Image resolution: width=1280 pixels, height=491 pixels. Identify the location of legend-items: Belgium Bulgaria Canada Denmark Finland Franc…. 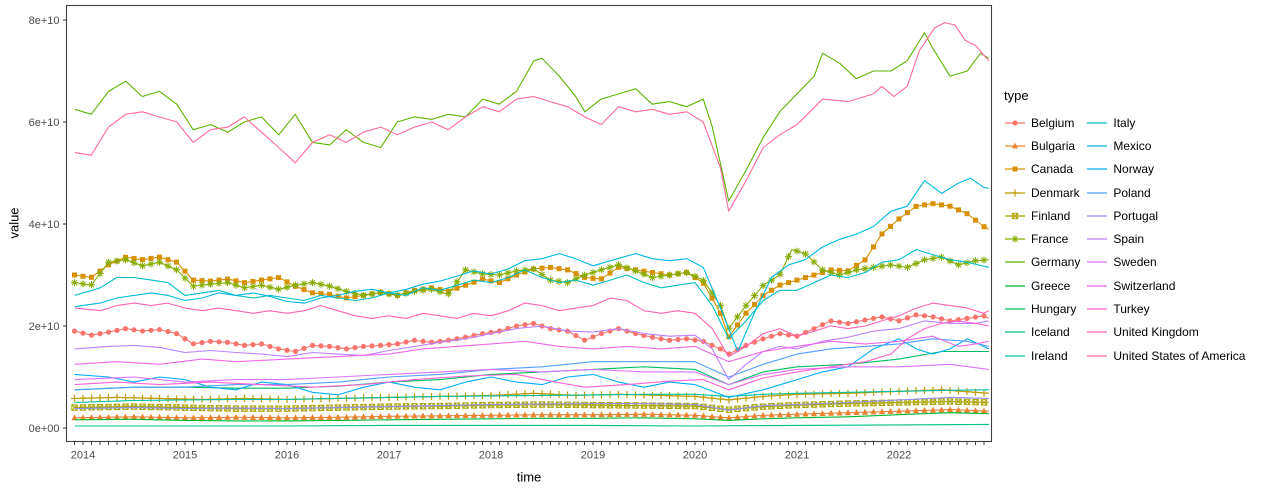
(1124, 239).